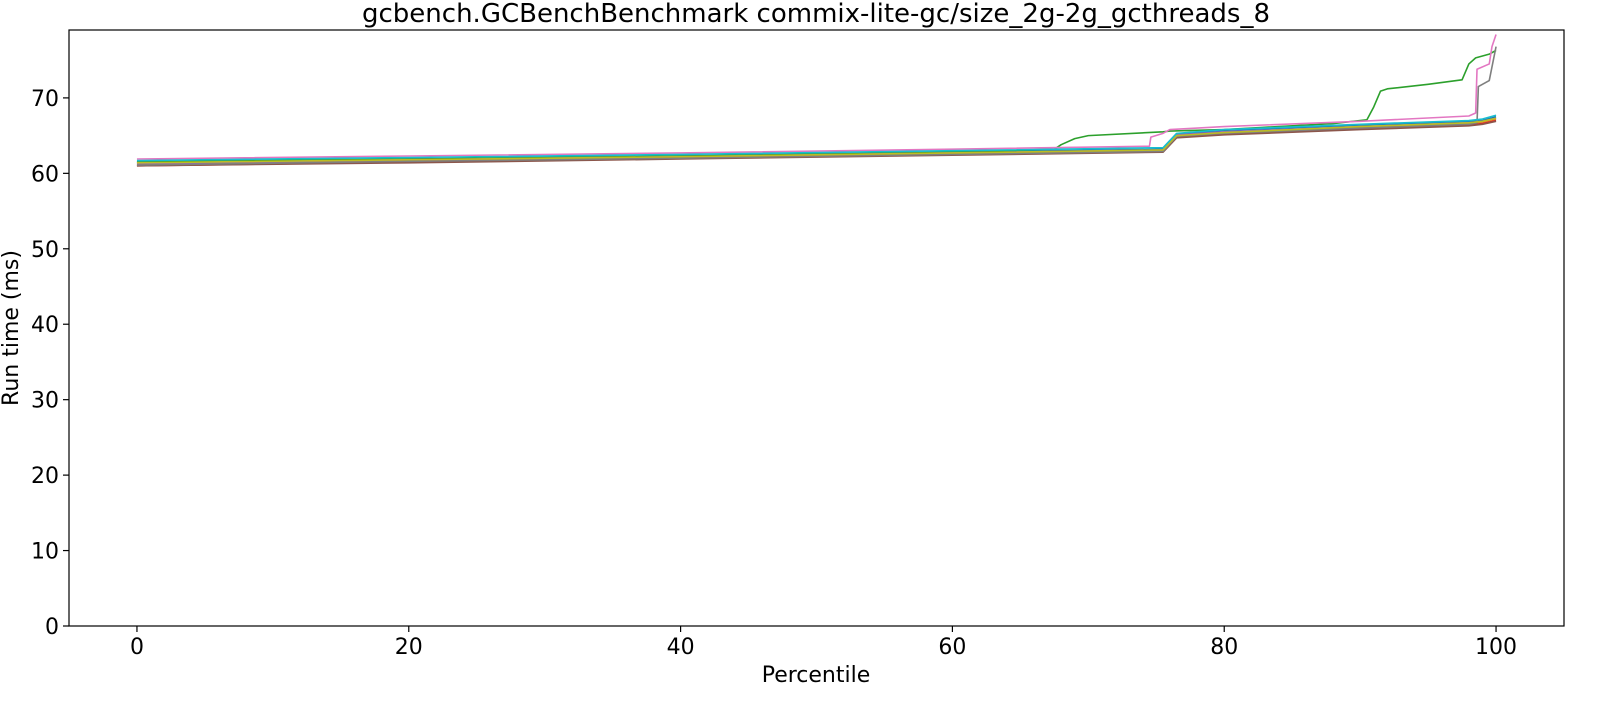 The width and height of the screenshot is (1624, 710). What do you see at coordinates (823, 643) in the screenshot?
I see `x-ticks: 0 20 40 60 80 100` at bounding box center [823, 643].